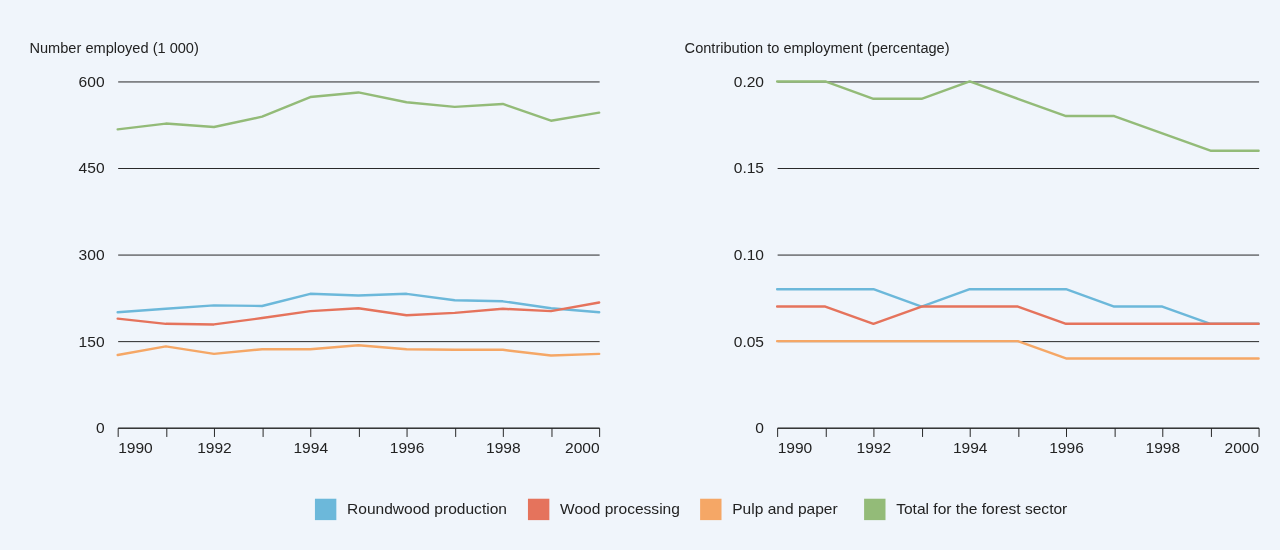 The image size is (1280, 550). What do you see at coordinates (749, 168) in the screenshot?
I see `y-tick-label: 0.15` at bounding box center [749, 168].